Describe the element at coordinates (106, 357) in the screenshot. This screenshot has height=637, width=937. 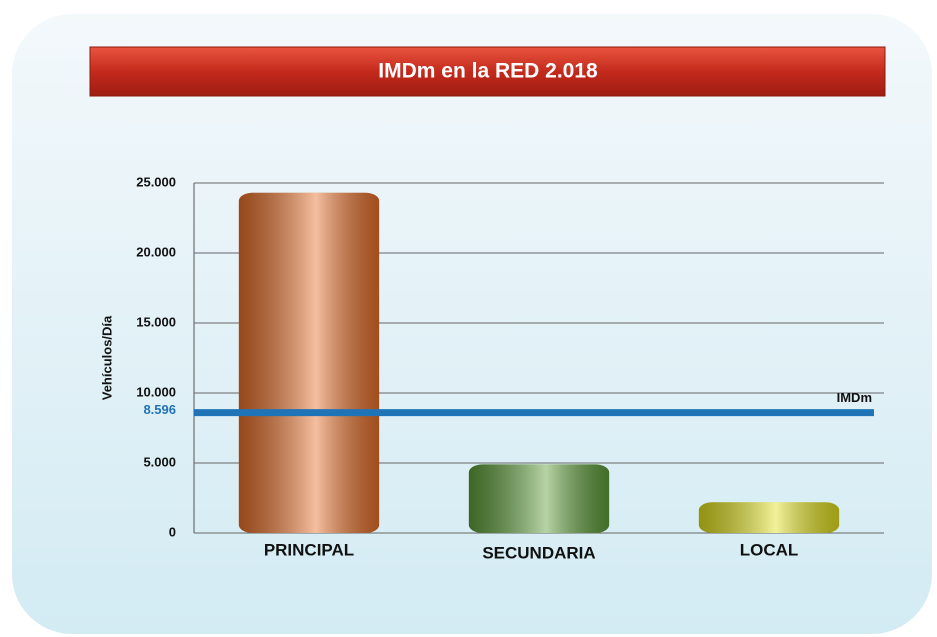
I see `y-axis-label: Vehículos/Día` at that location.